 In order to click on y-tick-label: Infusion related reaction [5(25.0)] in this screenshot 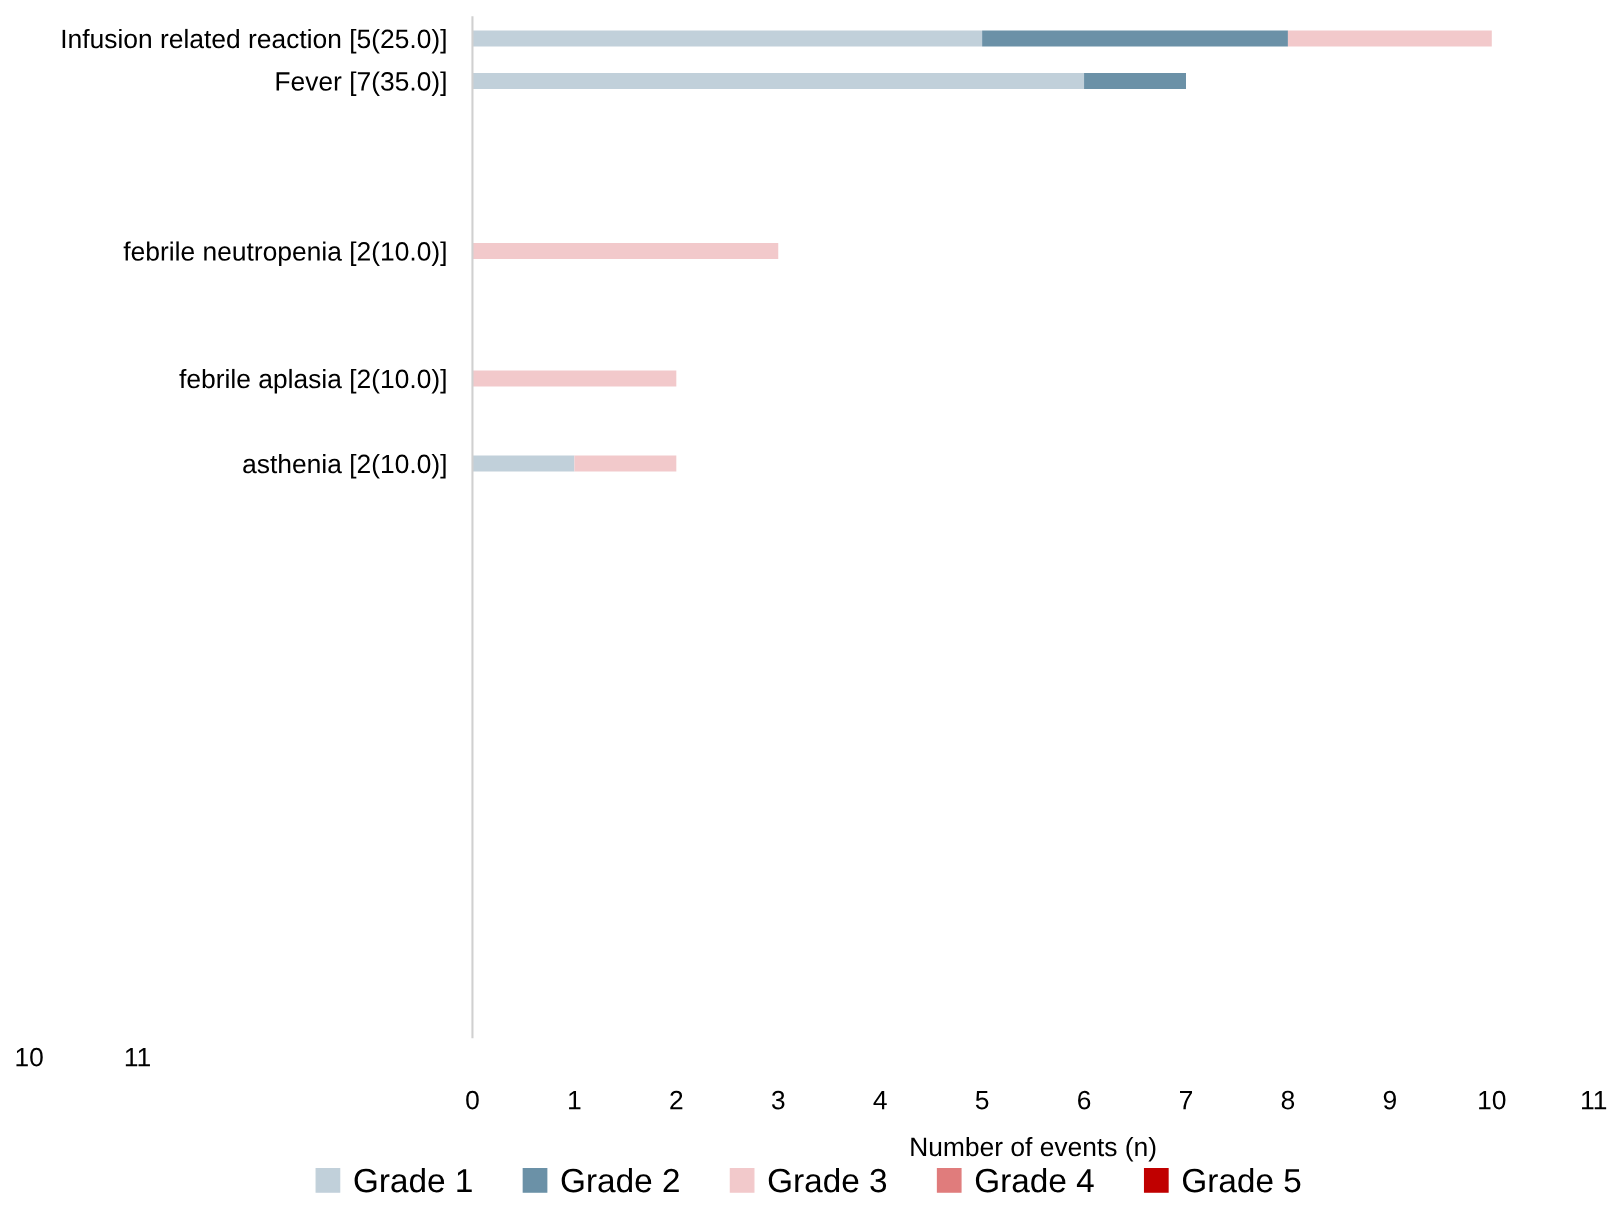, I will do `click(254, 41)`.